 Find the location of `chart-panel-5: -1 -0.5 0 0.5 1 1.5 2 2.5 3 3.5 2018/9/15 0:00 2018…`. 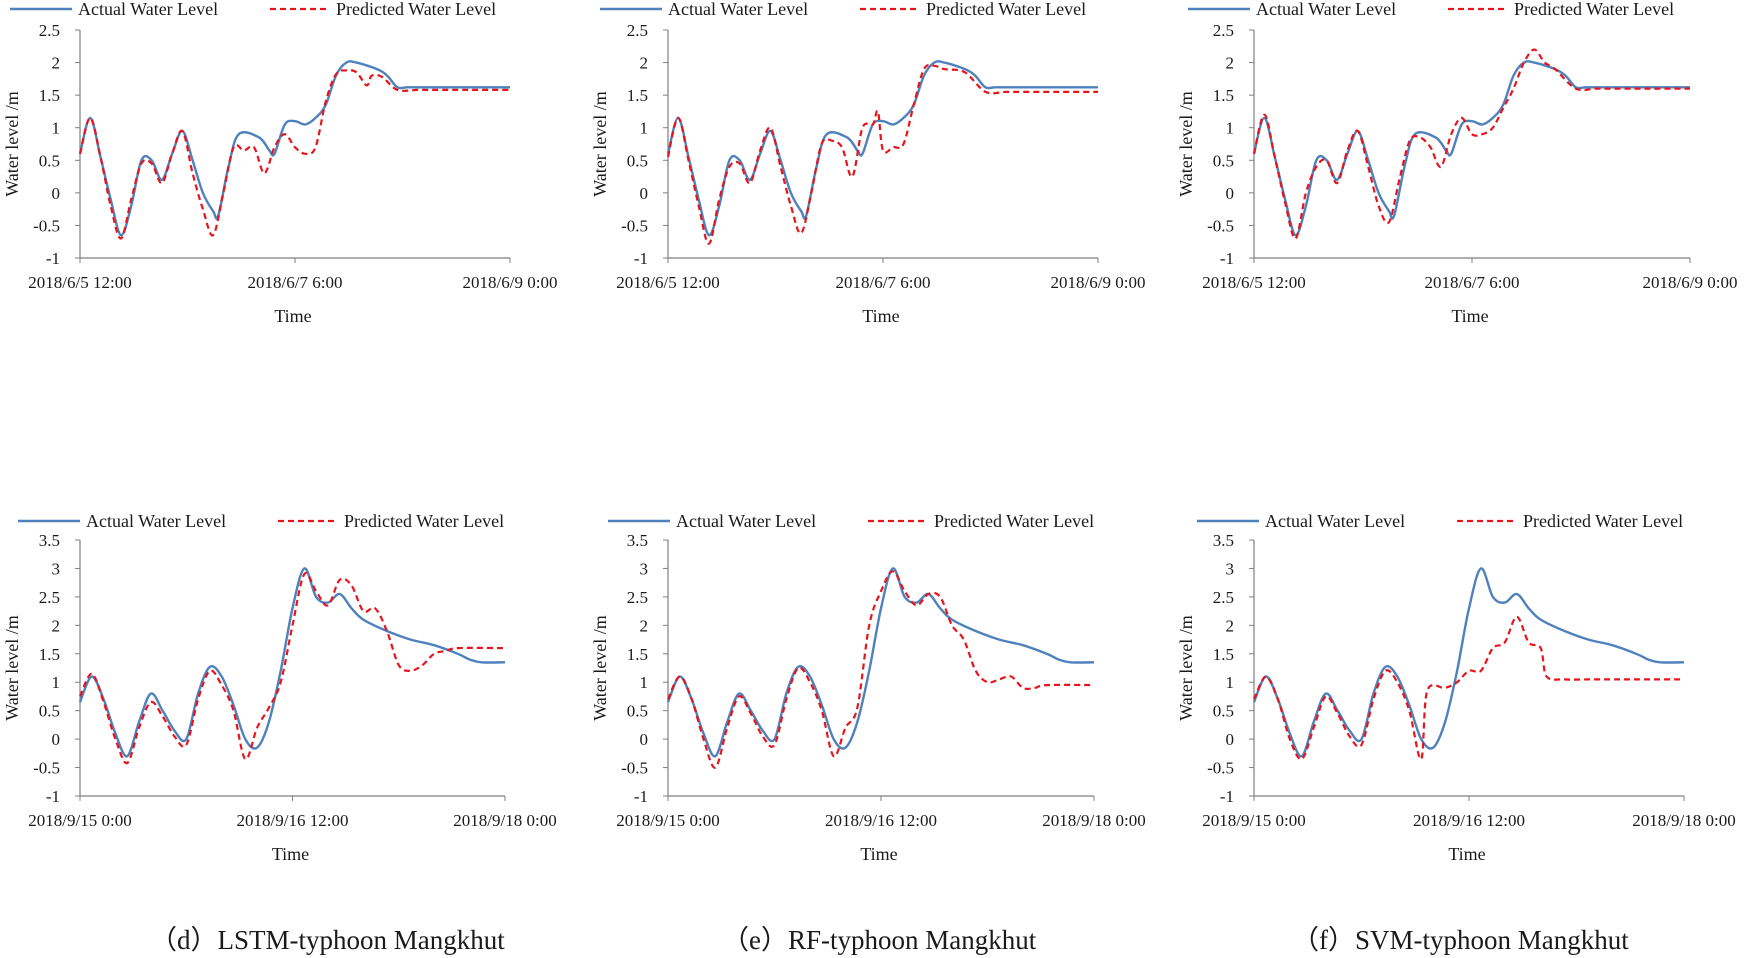

chart-panel-5: -1 -0.5 0 0.5 1 1.5 2 2.5 3 3.5 2018/9/15 0:00 2018… is located at coordinates (868, 687).